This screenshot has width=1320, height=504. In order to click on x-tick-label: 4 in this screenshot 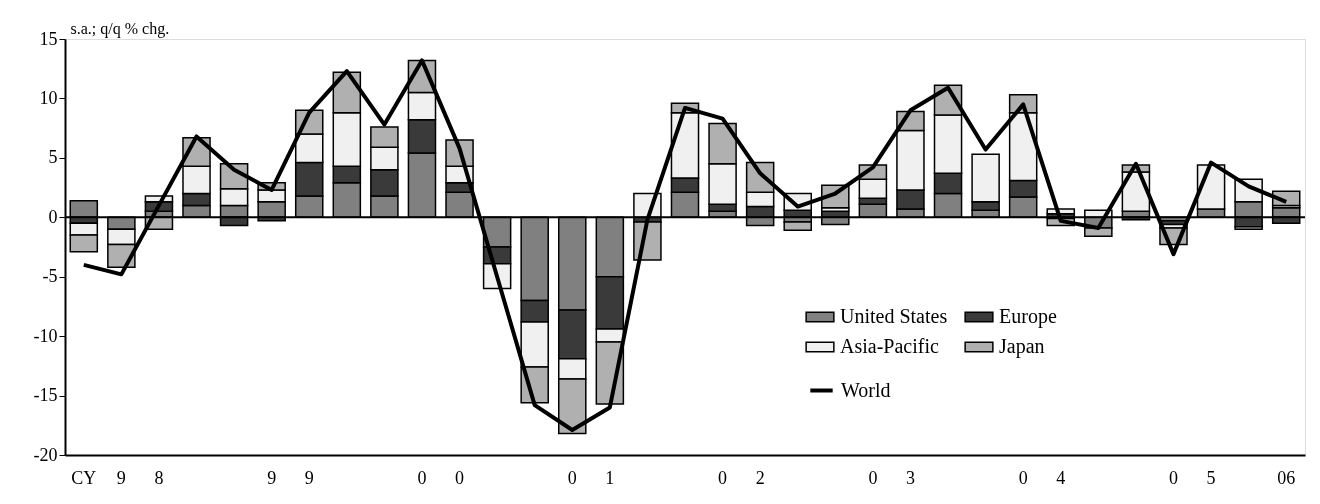, I will do `click(1061, 477)`.